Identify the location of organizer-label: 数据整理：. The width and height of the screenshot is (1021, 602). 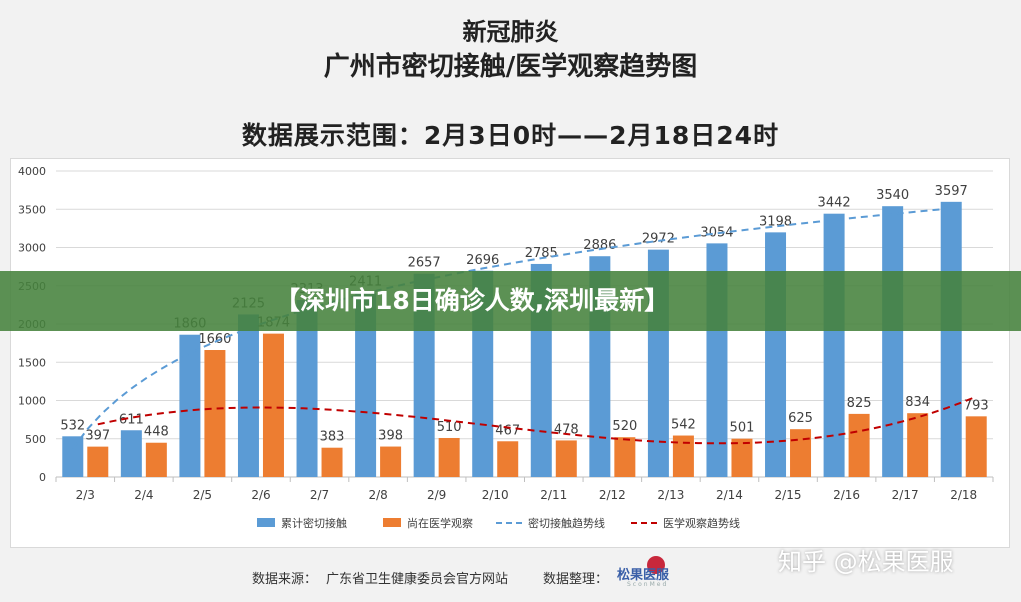
(576, 579).